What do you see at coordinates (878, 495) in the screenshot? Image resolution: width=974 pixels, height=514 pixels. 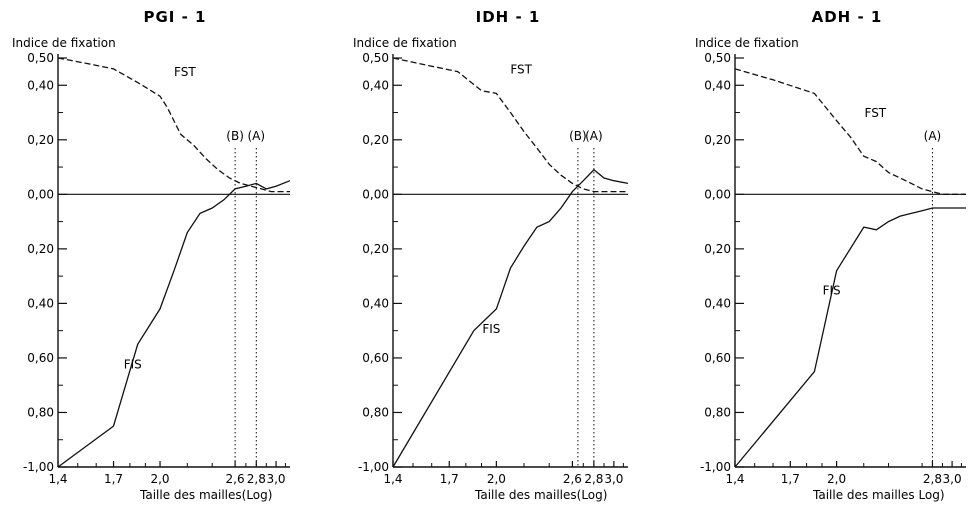 I see `x-axis-label: Taille des mailles Log)` at bounding box center [878, 495].